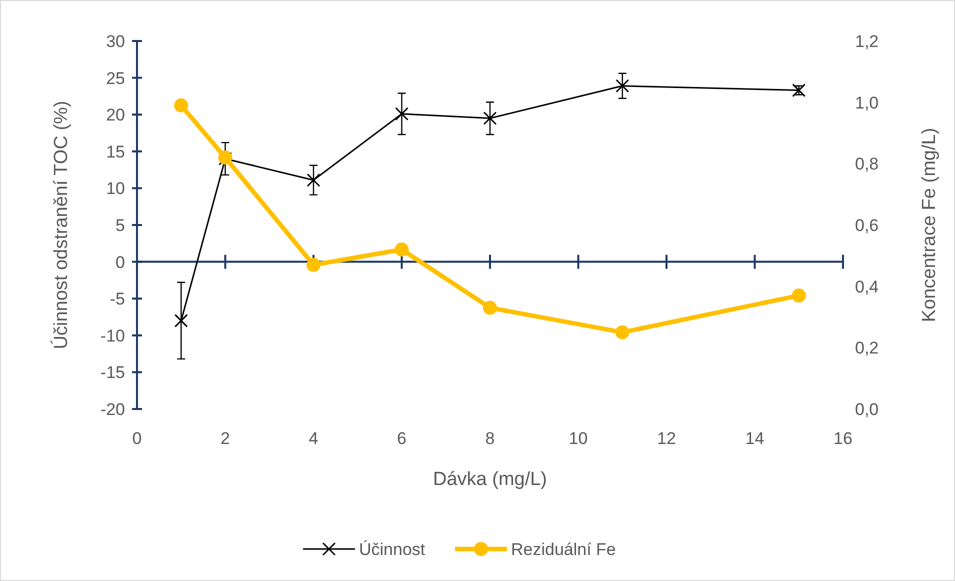 Image resolution: width=955 pixels, height=581 pixels. I want to click on y2-tick-label: 1,0, so click(867, 102).